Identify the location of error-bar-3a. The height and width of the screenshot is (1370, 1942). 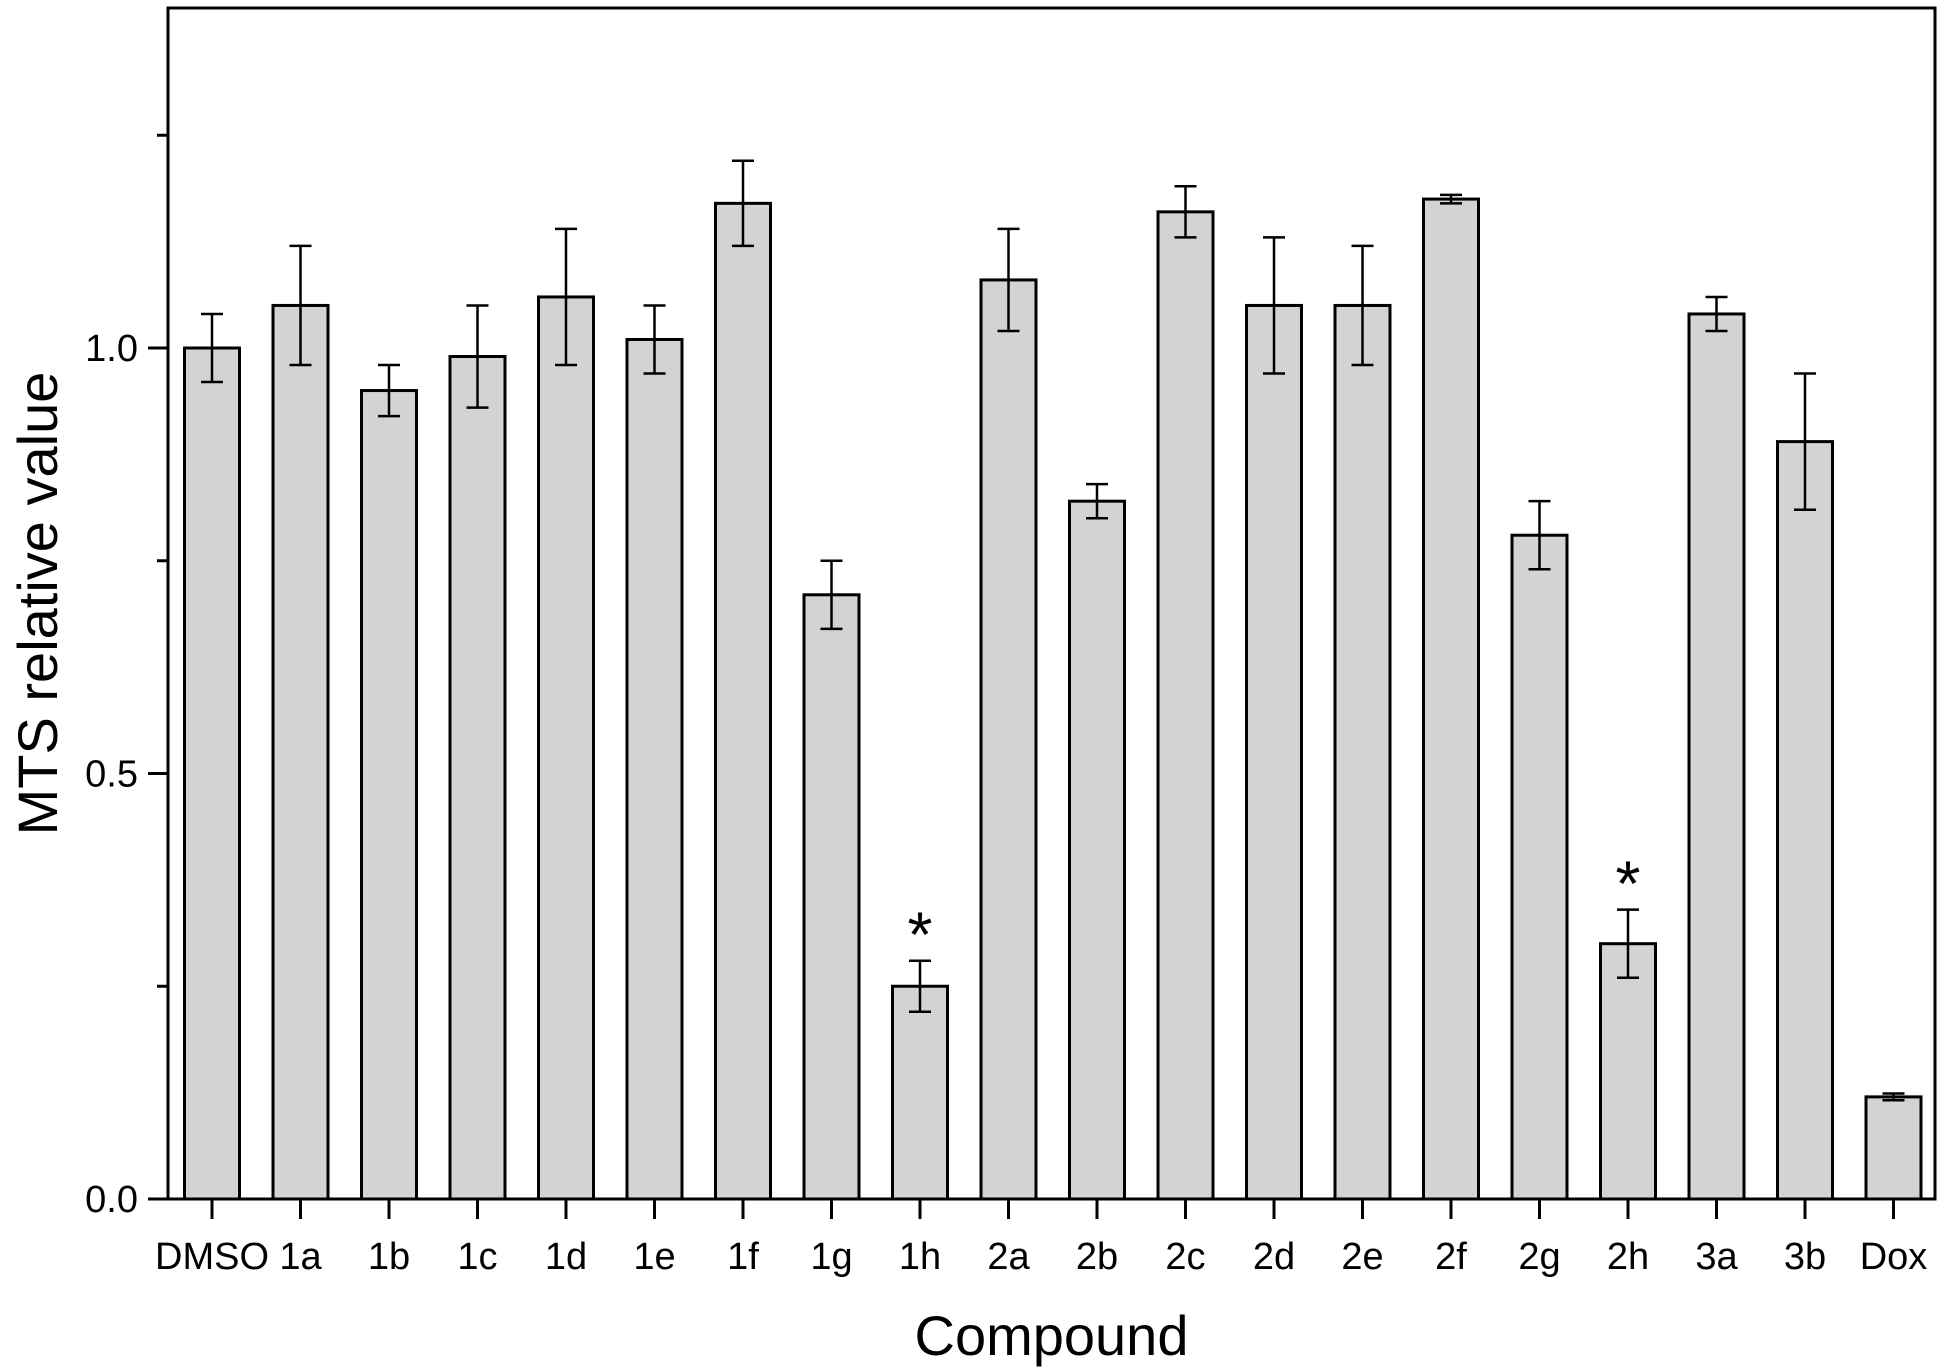
(1716, 314).